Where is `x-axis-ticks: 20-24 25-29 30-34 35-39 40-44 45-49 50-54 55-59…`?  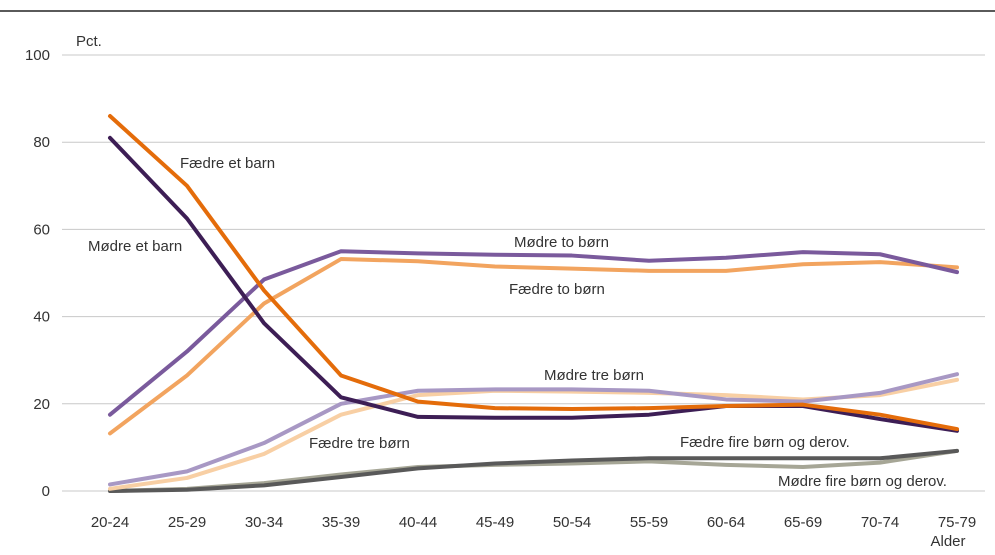
x-axis-ticks: 20-24 25-29 30-34 35-39 40-44 45-49 50-54 55-59… is located at coordinates (533, 522).